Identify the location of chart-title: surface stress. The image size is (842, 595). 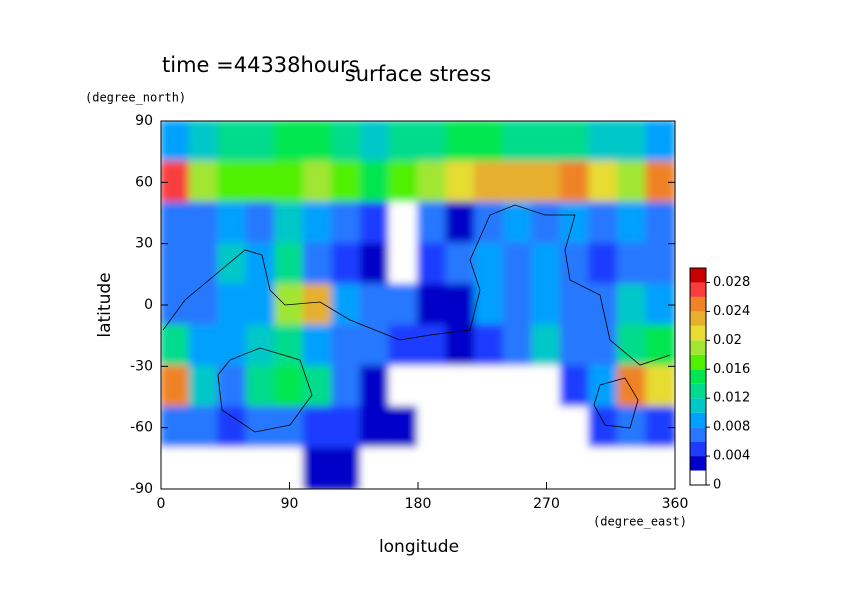
(418, 74).